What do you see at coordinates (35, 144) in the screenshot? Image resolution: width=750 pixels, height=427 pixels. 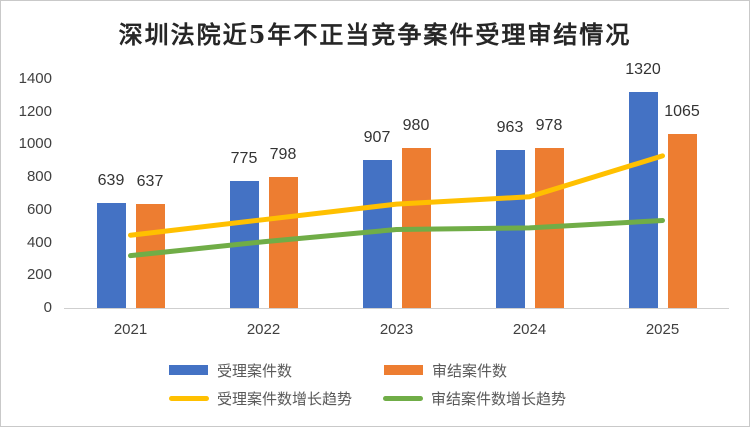 I see `y-axis-tick-1000: 1000` at bounding box center [35, 144].